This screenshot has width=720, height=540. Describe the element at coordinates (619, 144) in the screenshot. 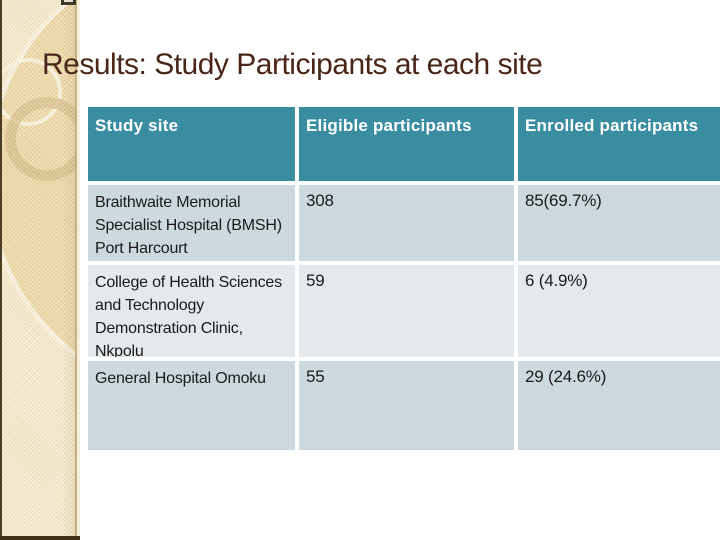

I see `header-cell-enrolled: Enrolled participants` at that location.